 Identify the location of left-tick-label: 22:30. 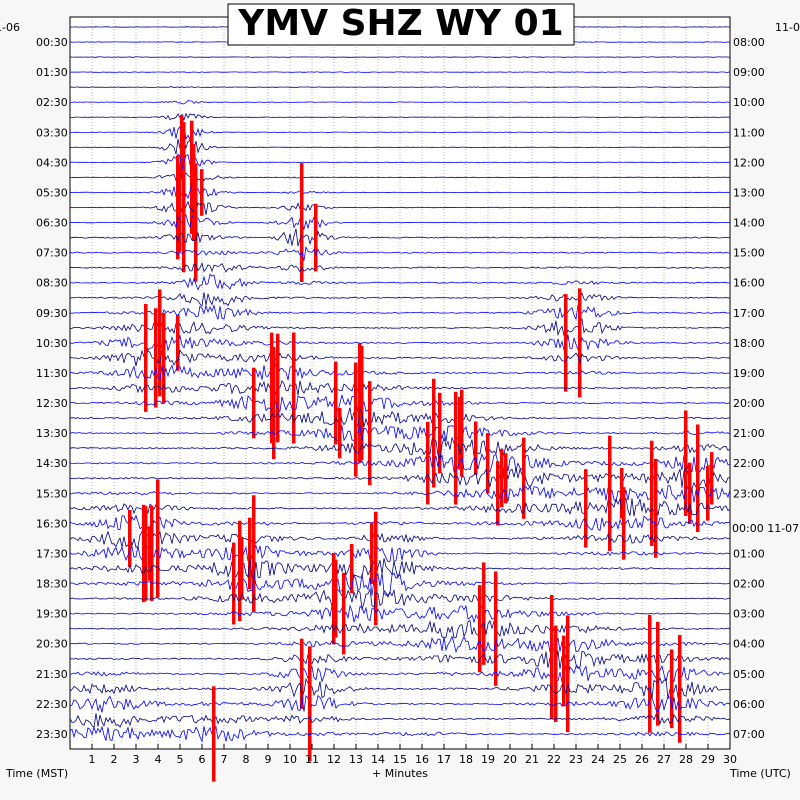
(52, 704).